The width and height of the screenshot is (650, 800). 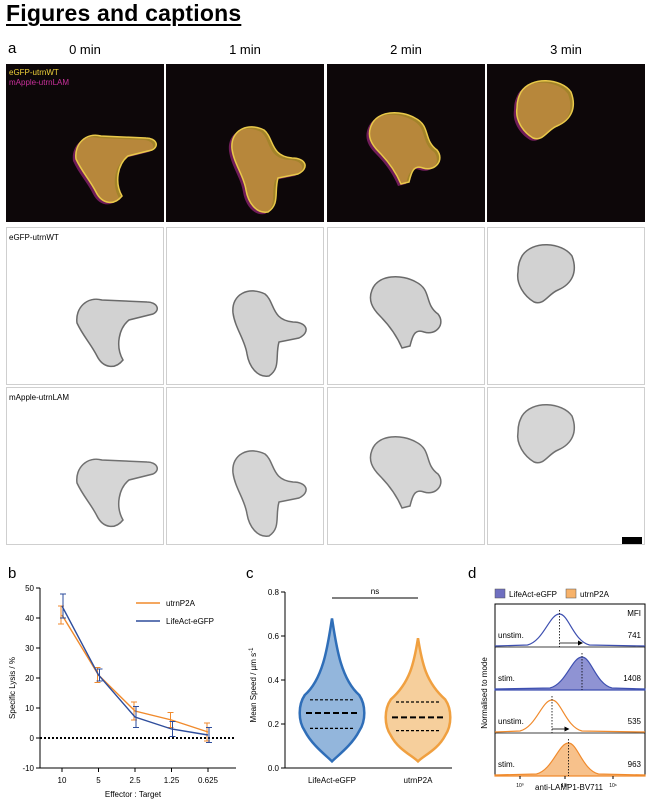 I want to click on speed-ylabel: Mean Speed / µm s-1, so click(x=253, y=685).